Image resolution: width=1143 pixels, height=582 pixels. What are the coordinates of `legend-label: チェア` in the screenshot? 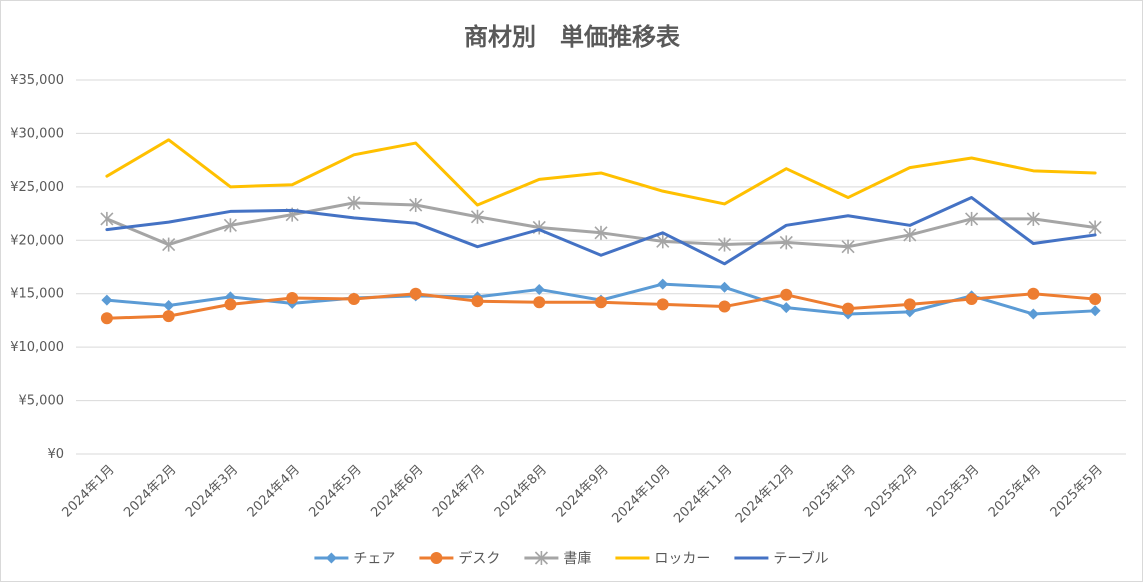 It's located at (374, 559).